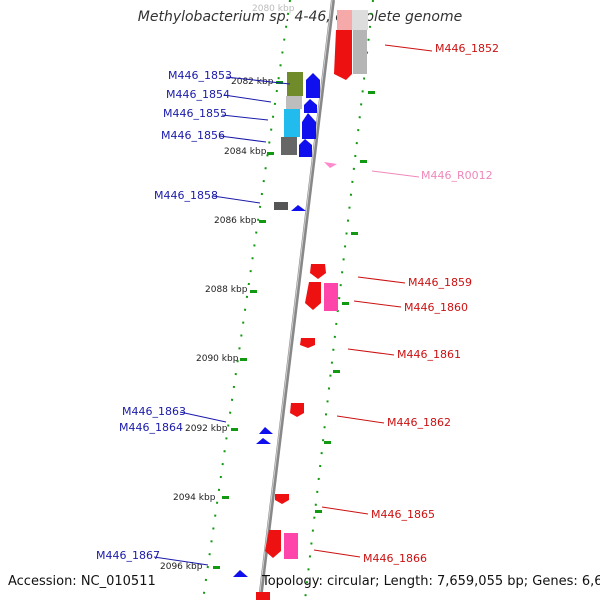  Describe the element at coordinates (206, 429) in the screenshot. I see `tick-label-2092: 2092 kbp` at that location.